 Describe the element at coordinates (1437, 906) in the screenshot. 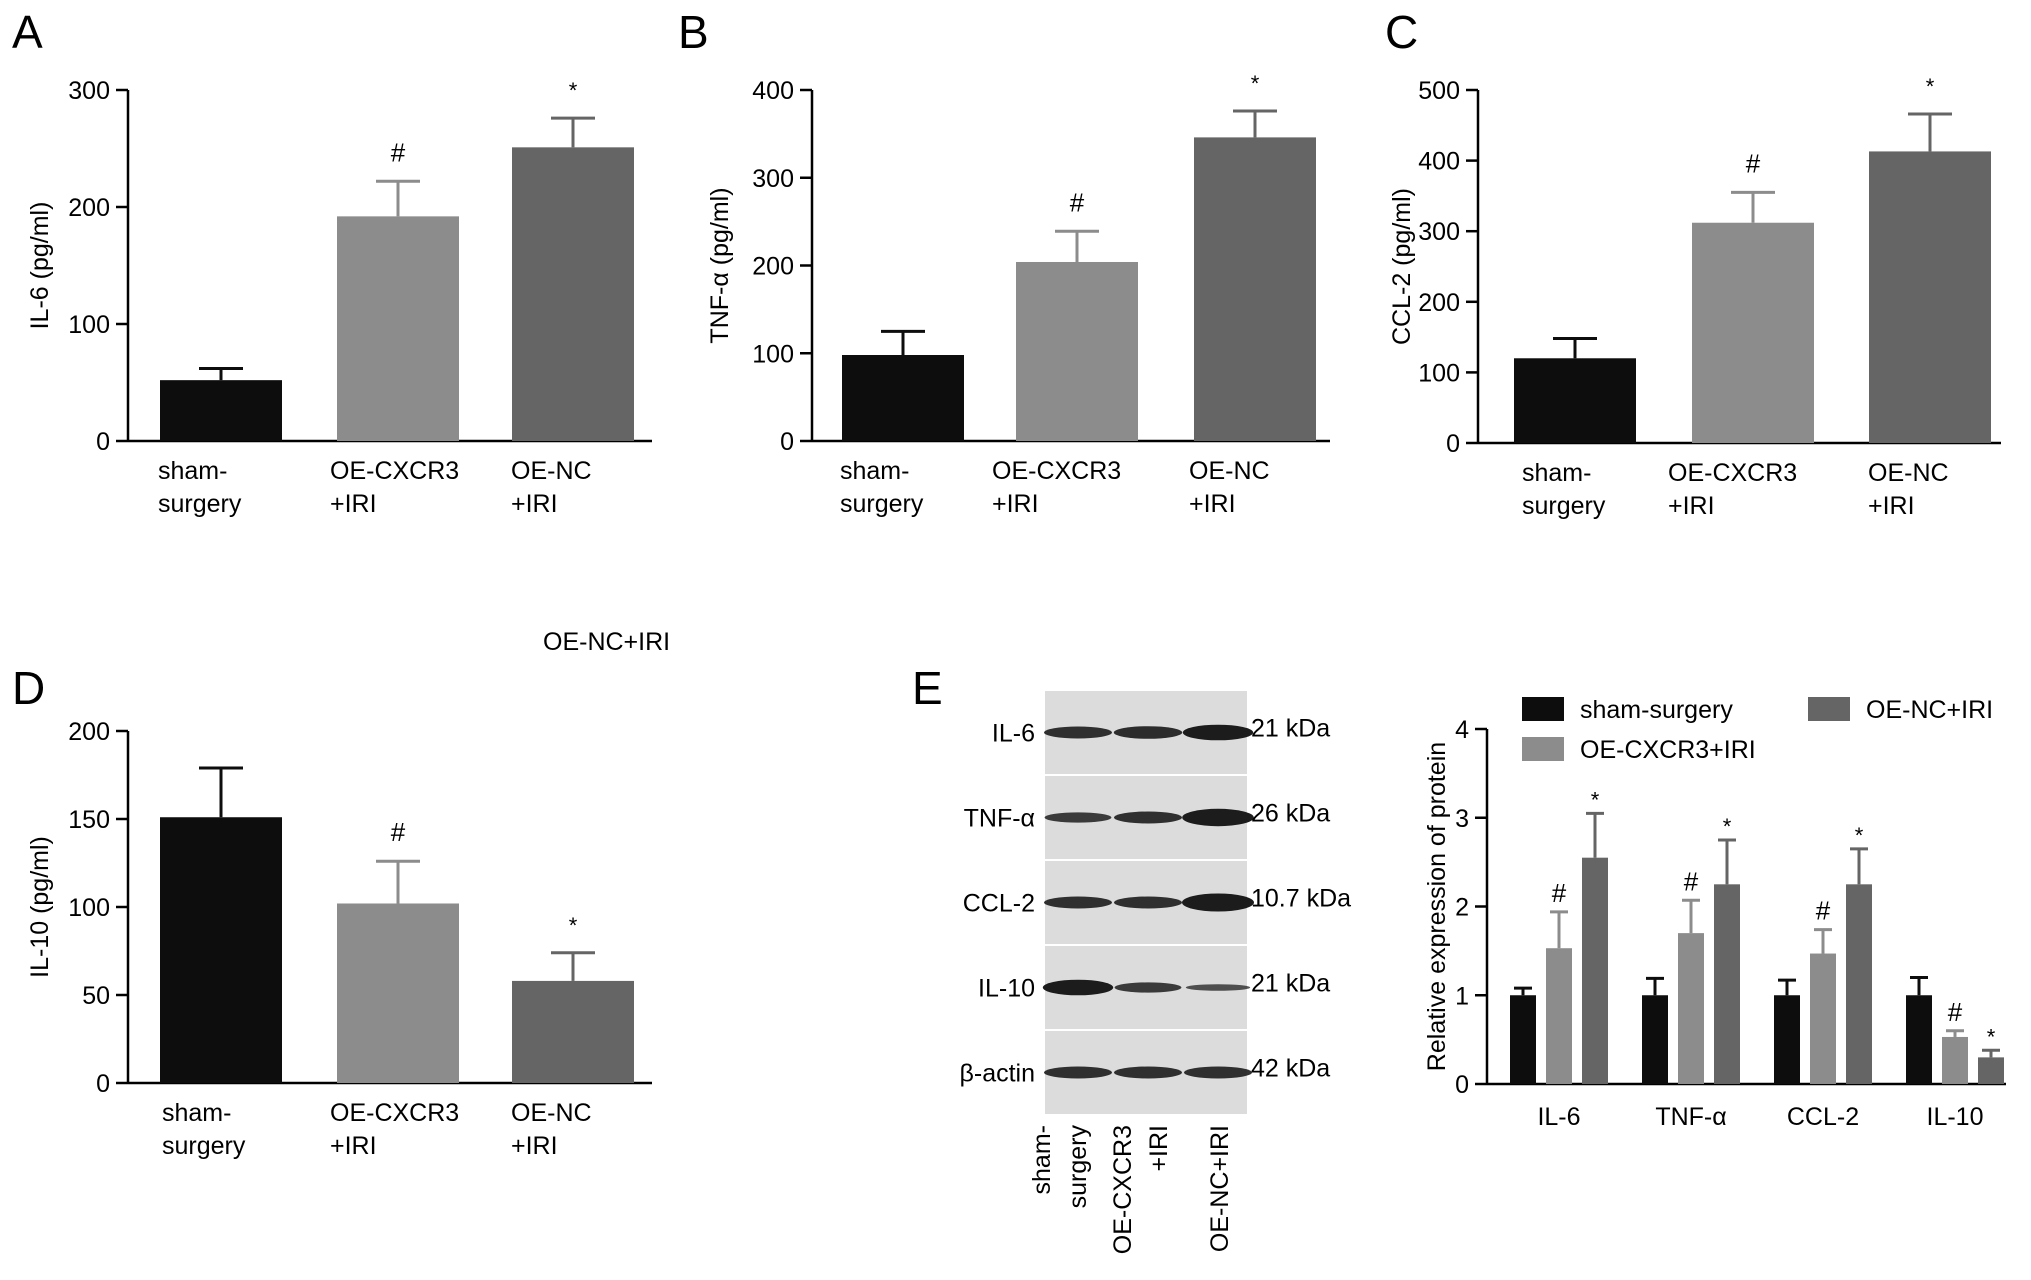

I see `panel-e-y-axis-label: Relative expression of protein` at that location.